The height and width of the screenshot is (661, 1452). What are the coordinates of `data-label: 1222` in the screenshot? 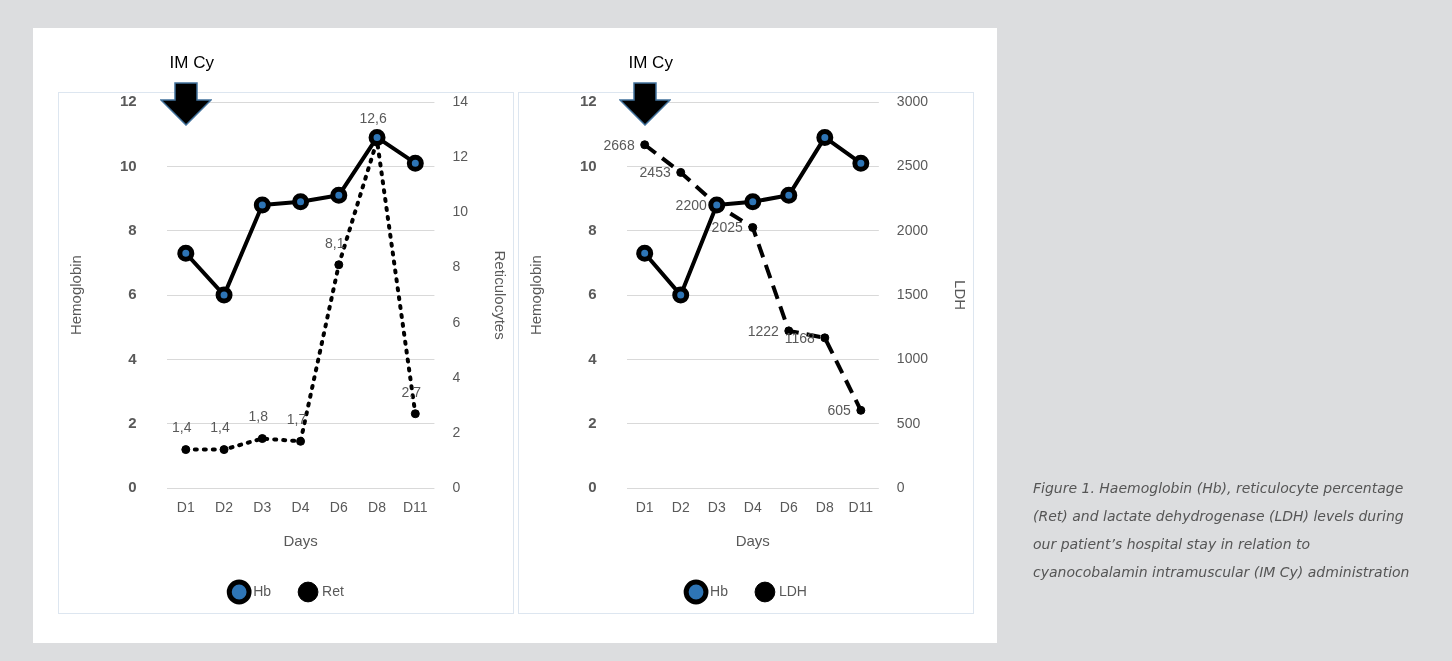 It's located at (763, 330).